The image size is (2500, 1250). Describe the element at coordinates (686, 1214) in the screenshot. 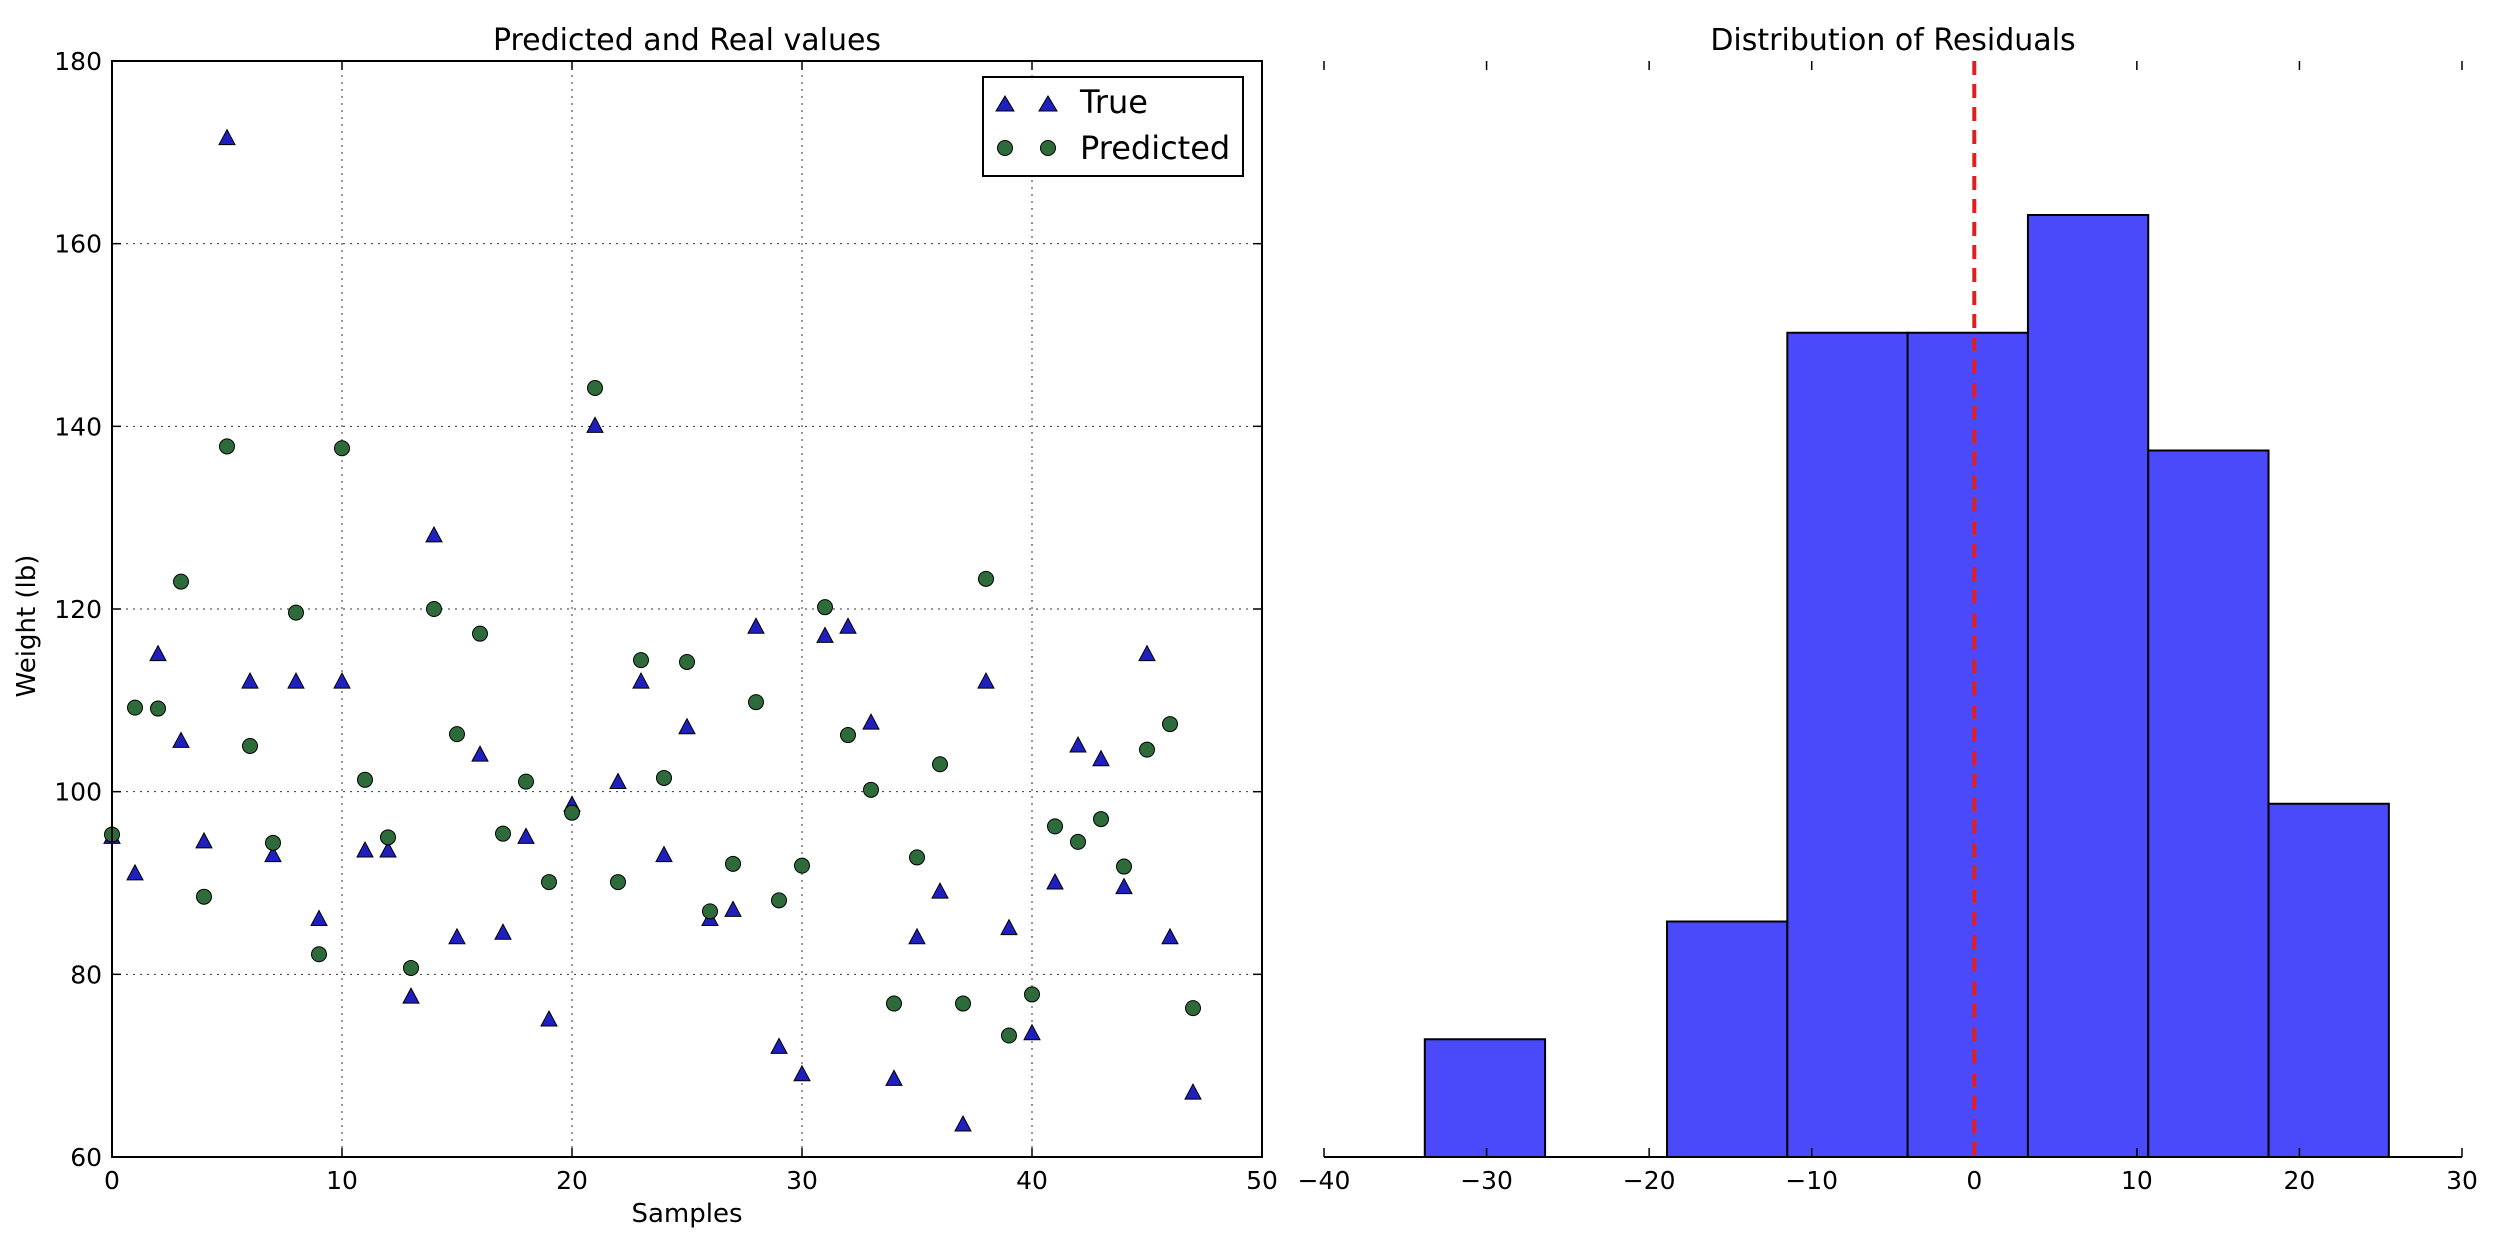

I see `scatter-x-axis-label: Samples` at that location.